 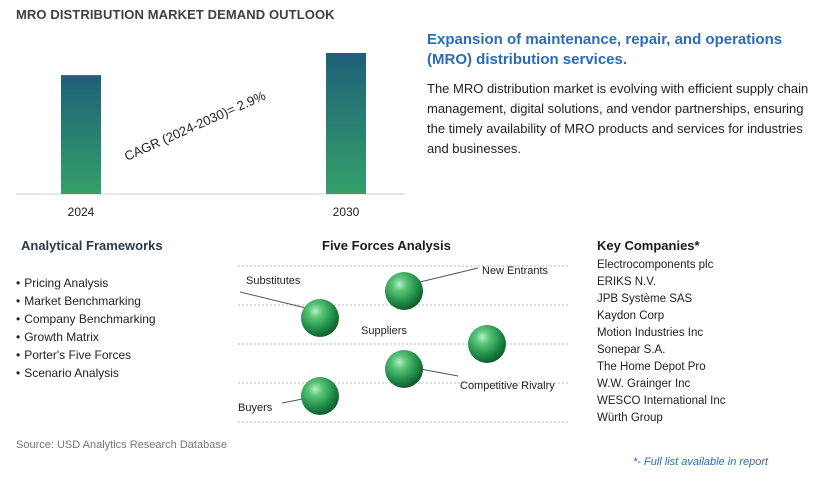 I want to click on x-tick-label: 2030, so click(x=346, y=212).